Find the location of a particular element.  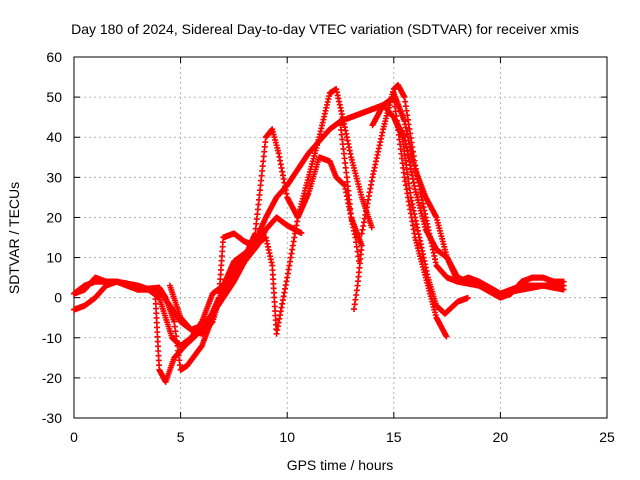

y-tick-label: 0 is located at coordinates (58, 298).